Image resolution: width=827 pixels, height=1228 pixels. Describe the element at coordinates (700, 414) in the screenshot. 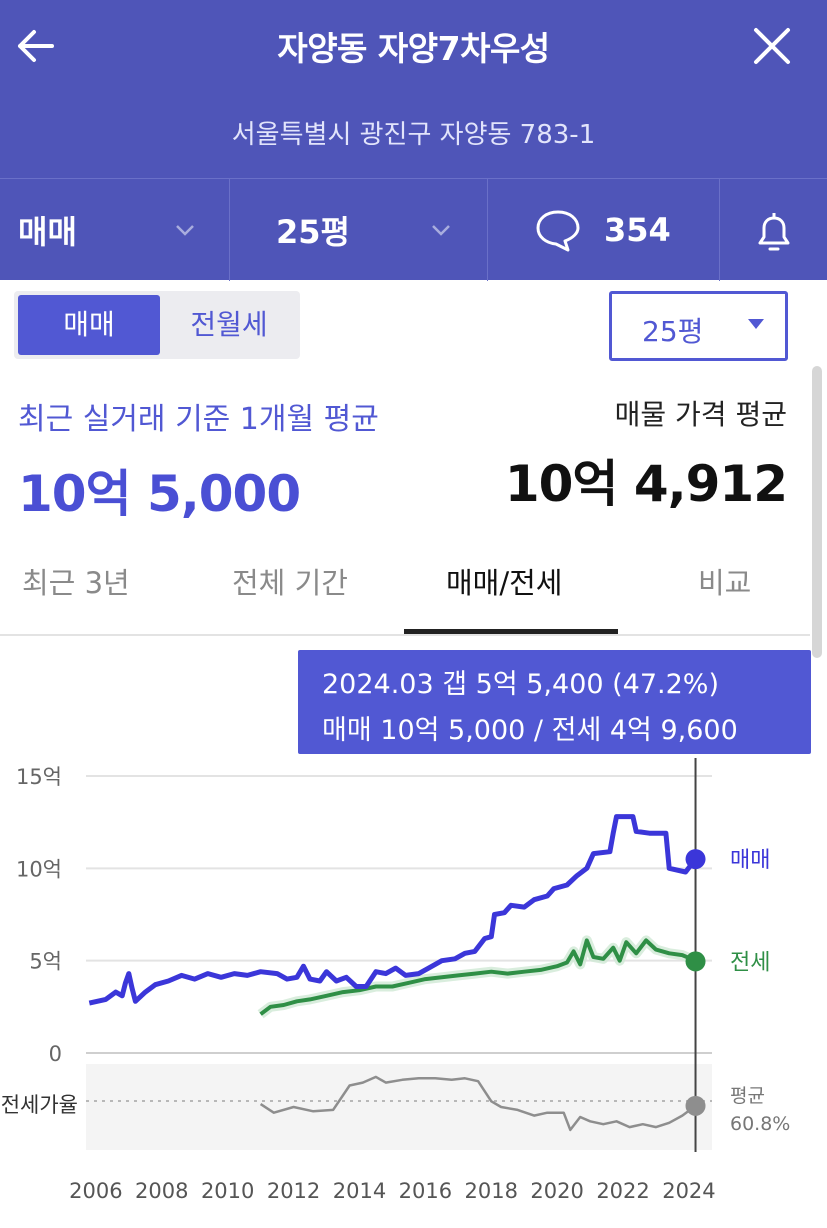

I see `listing-average-label: 매물 가격 평균` at that location.